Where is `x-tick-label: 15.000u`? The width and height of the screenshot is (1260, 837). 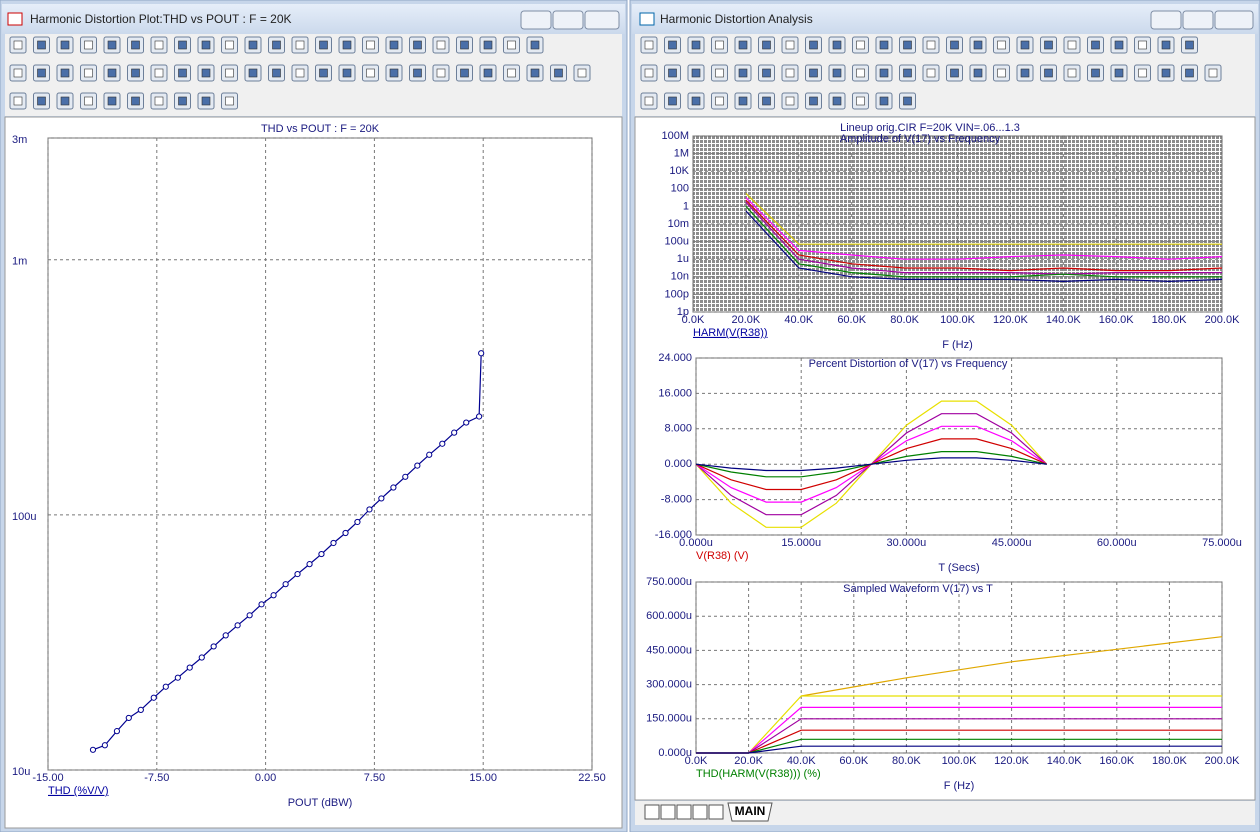
x-tick-label: 15.000u is located at coordinates (801, 543).